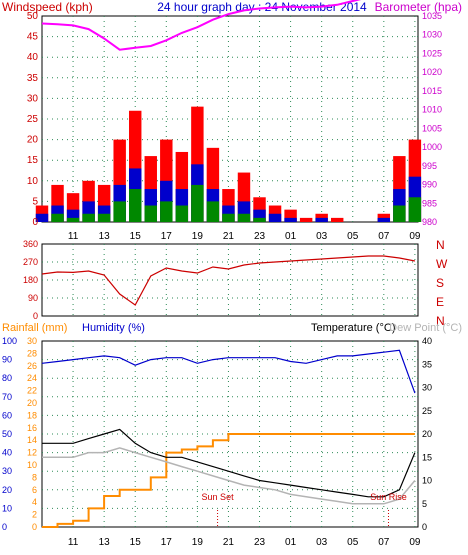 This screenshot has height=555, width=468. What do you see at coordinates (7, 434) in the screenshot?
I see `humidity-tick-label: 50` at bounding box center [7, 434].